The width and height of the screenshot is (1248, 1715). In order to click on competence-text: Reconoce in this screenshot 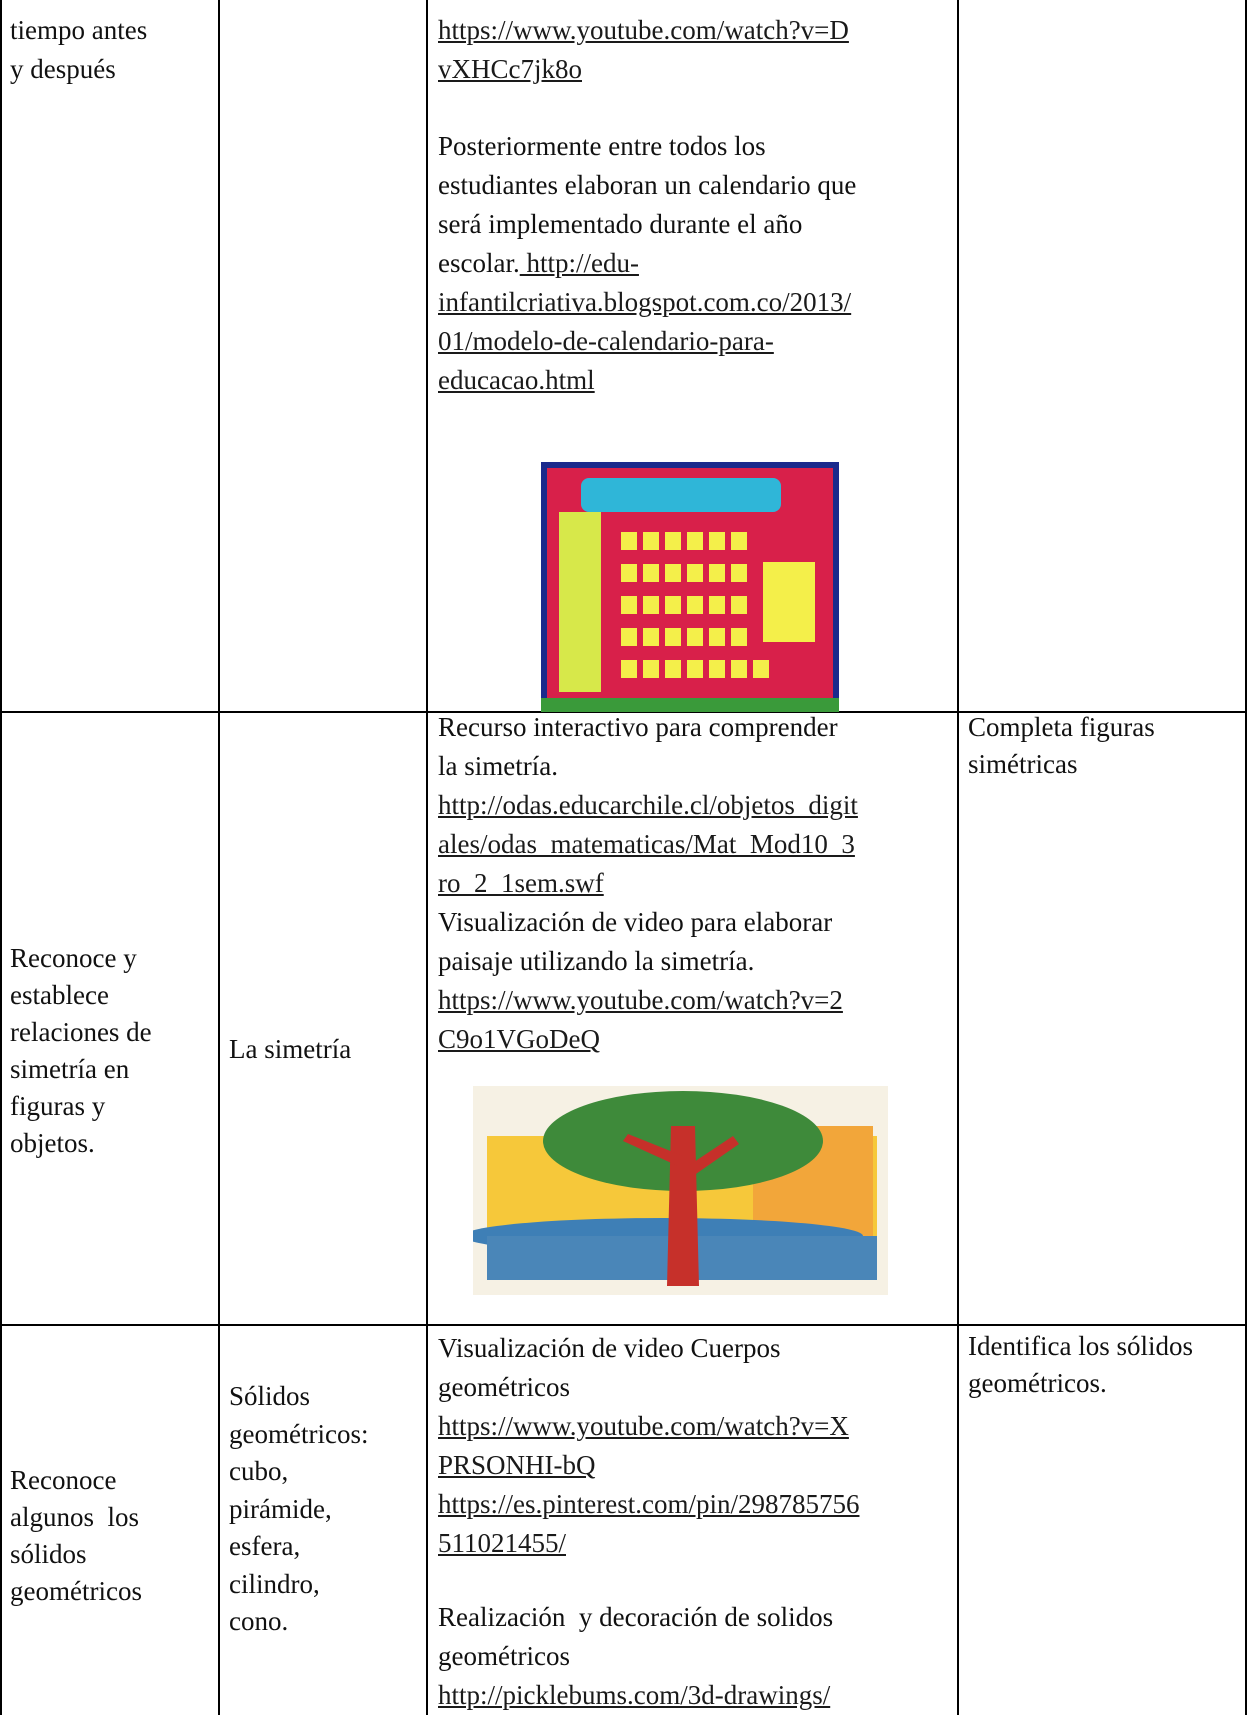, I will do `click(63, 1480)`.